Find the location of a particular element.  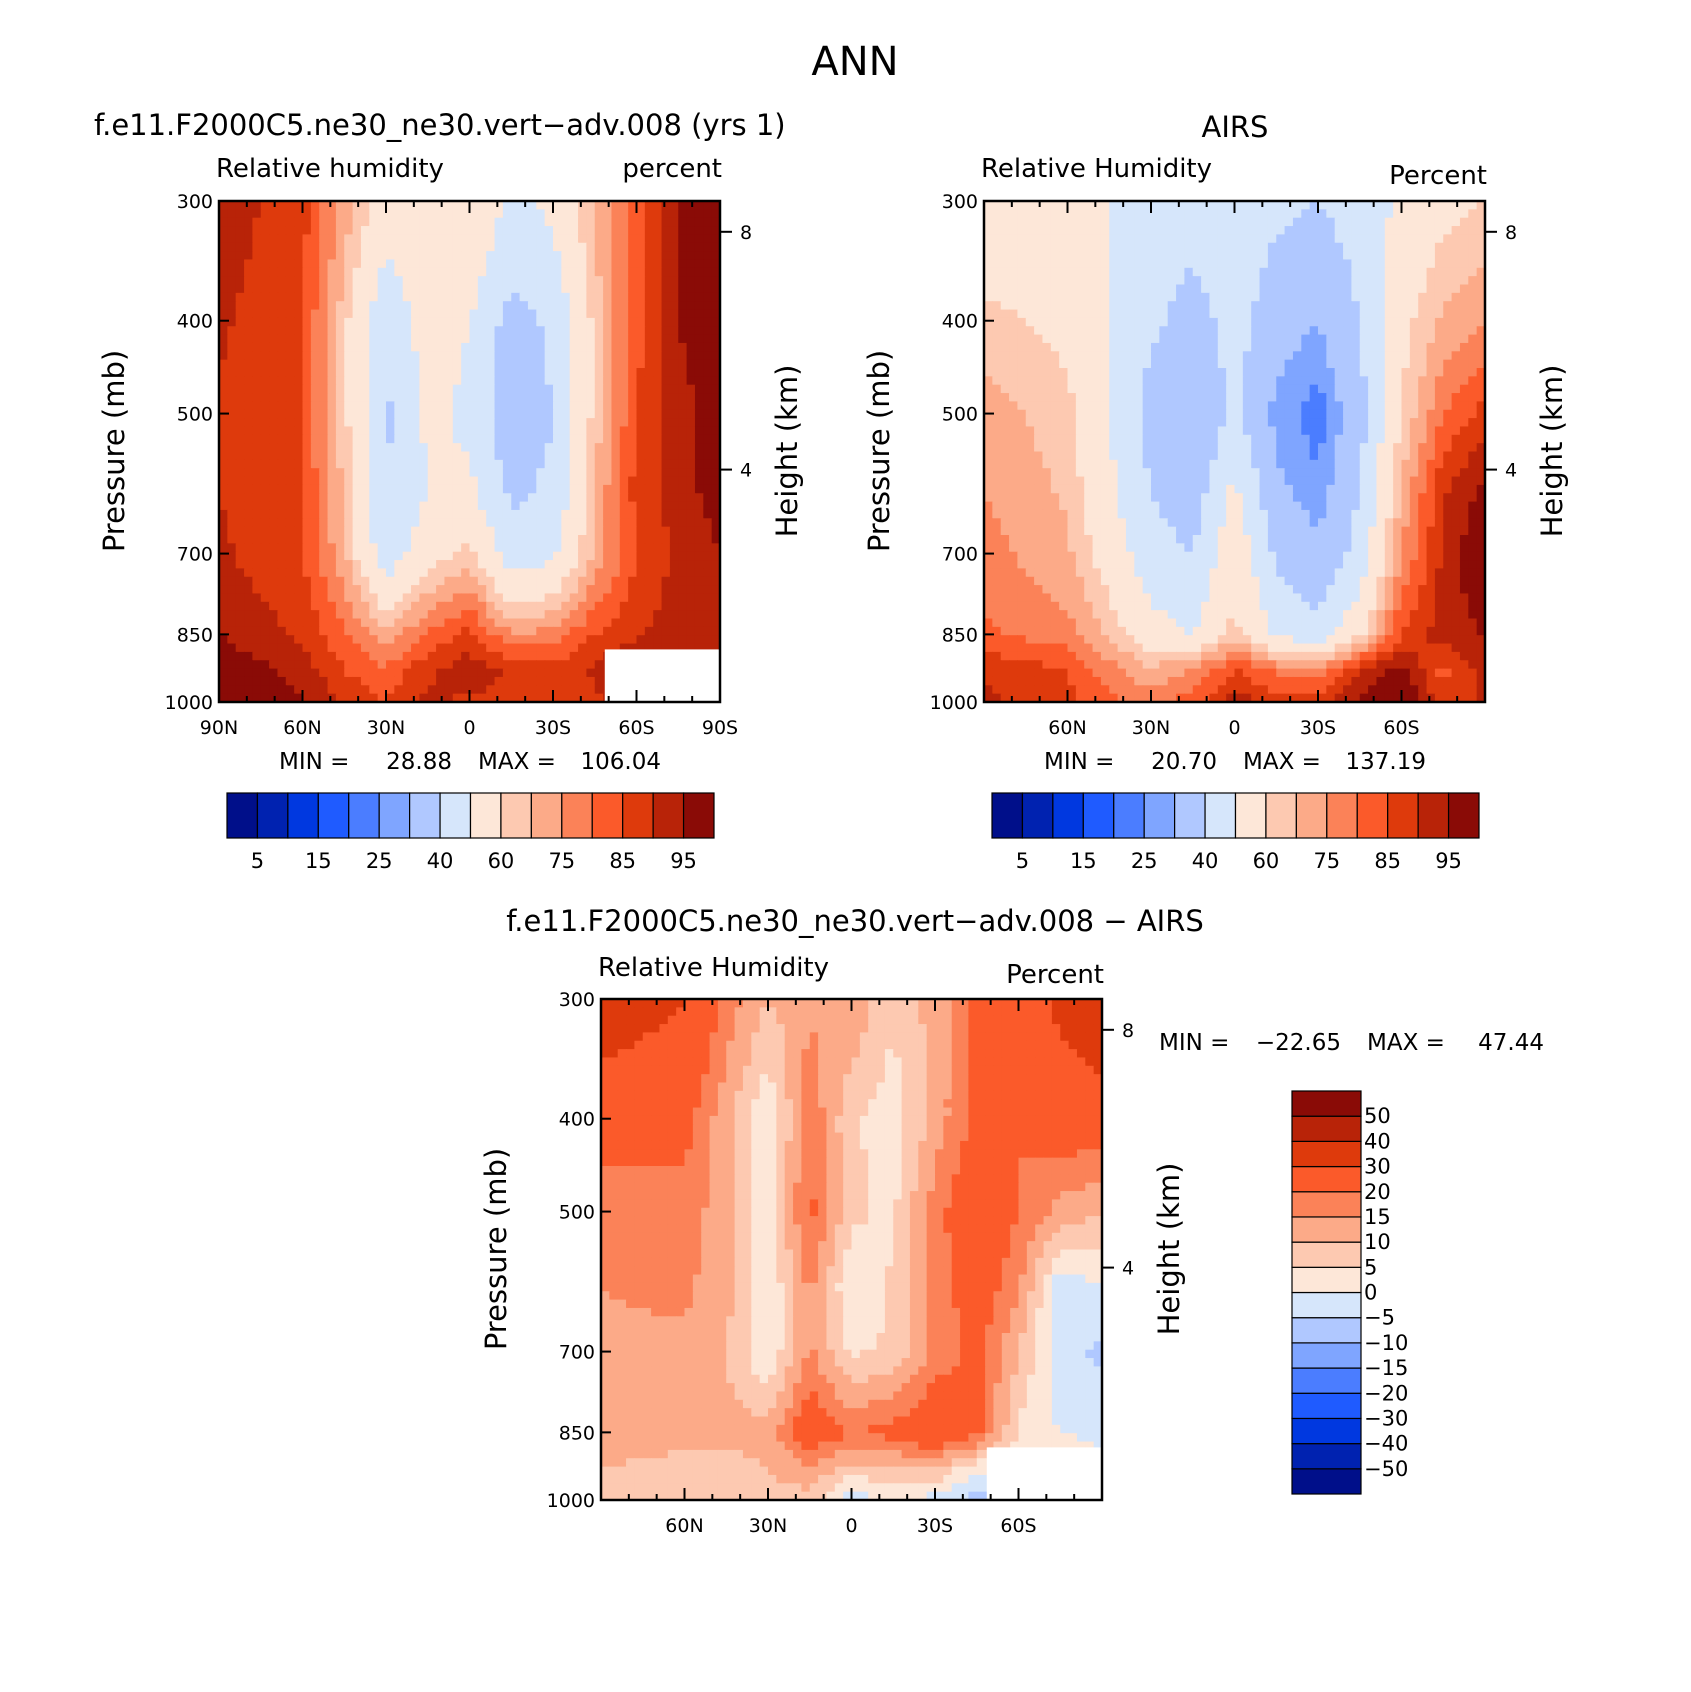

colorbar-label: 60 is located at coordinates (501, 861).